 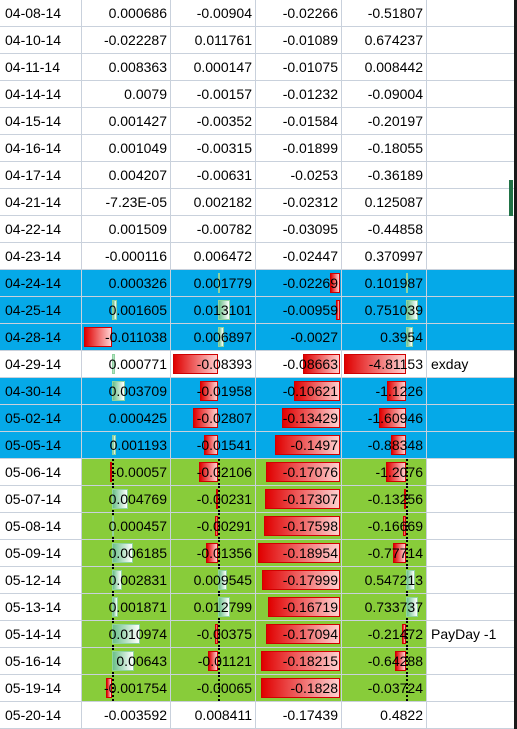 What do you see at coordinates (41, 661) in the screenshot?
I see `date-cell: 05-16-14` at bounding box center [41, 661].